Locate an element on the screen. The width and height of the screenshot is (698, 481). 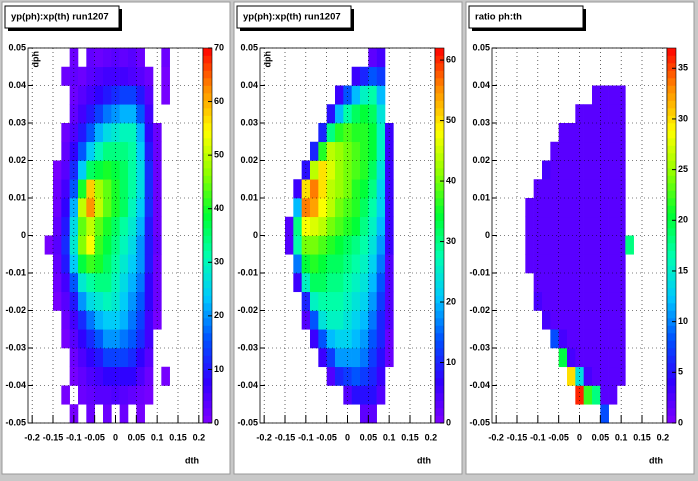
x-tick-label: 0 is located at coordinates (347, 437).